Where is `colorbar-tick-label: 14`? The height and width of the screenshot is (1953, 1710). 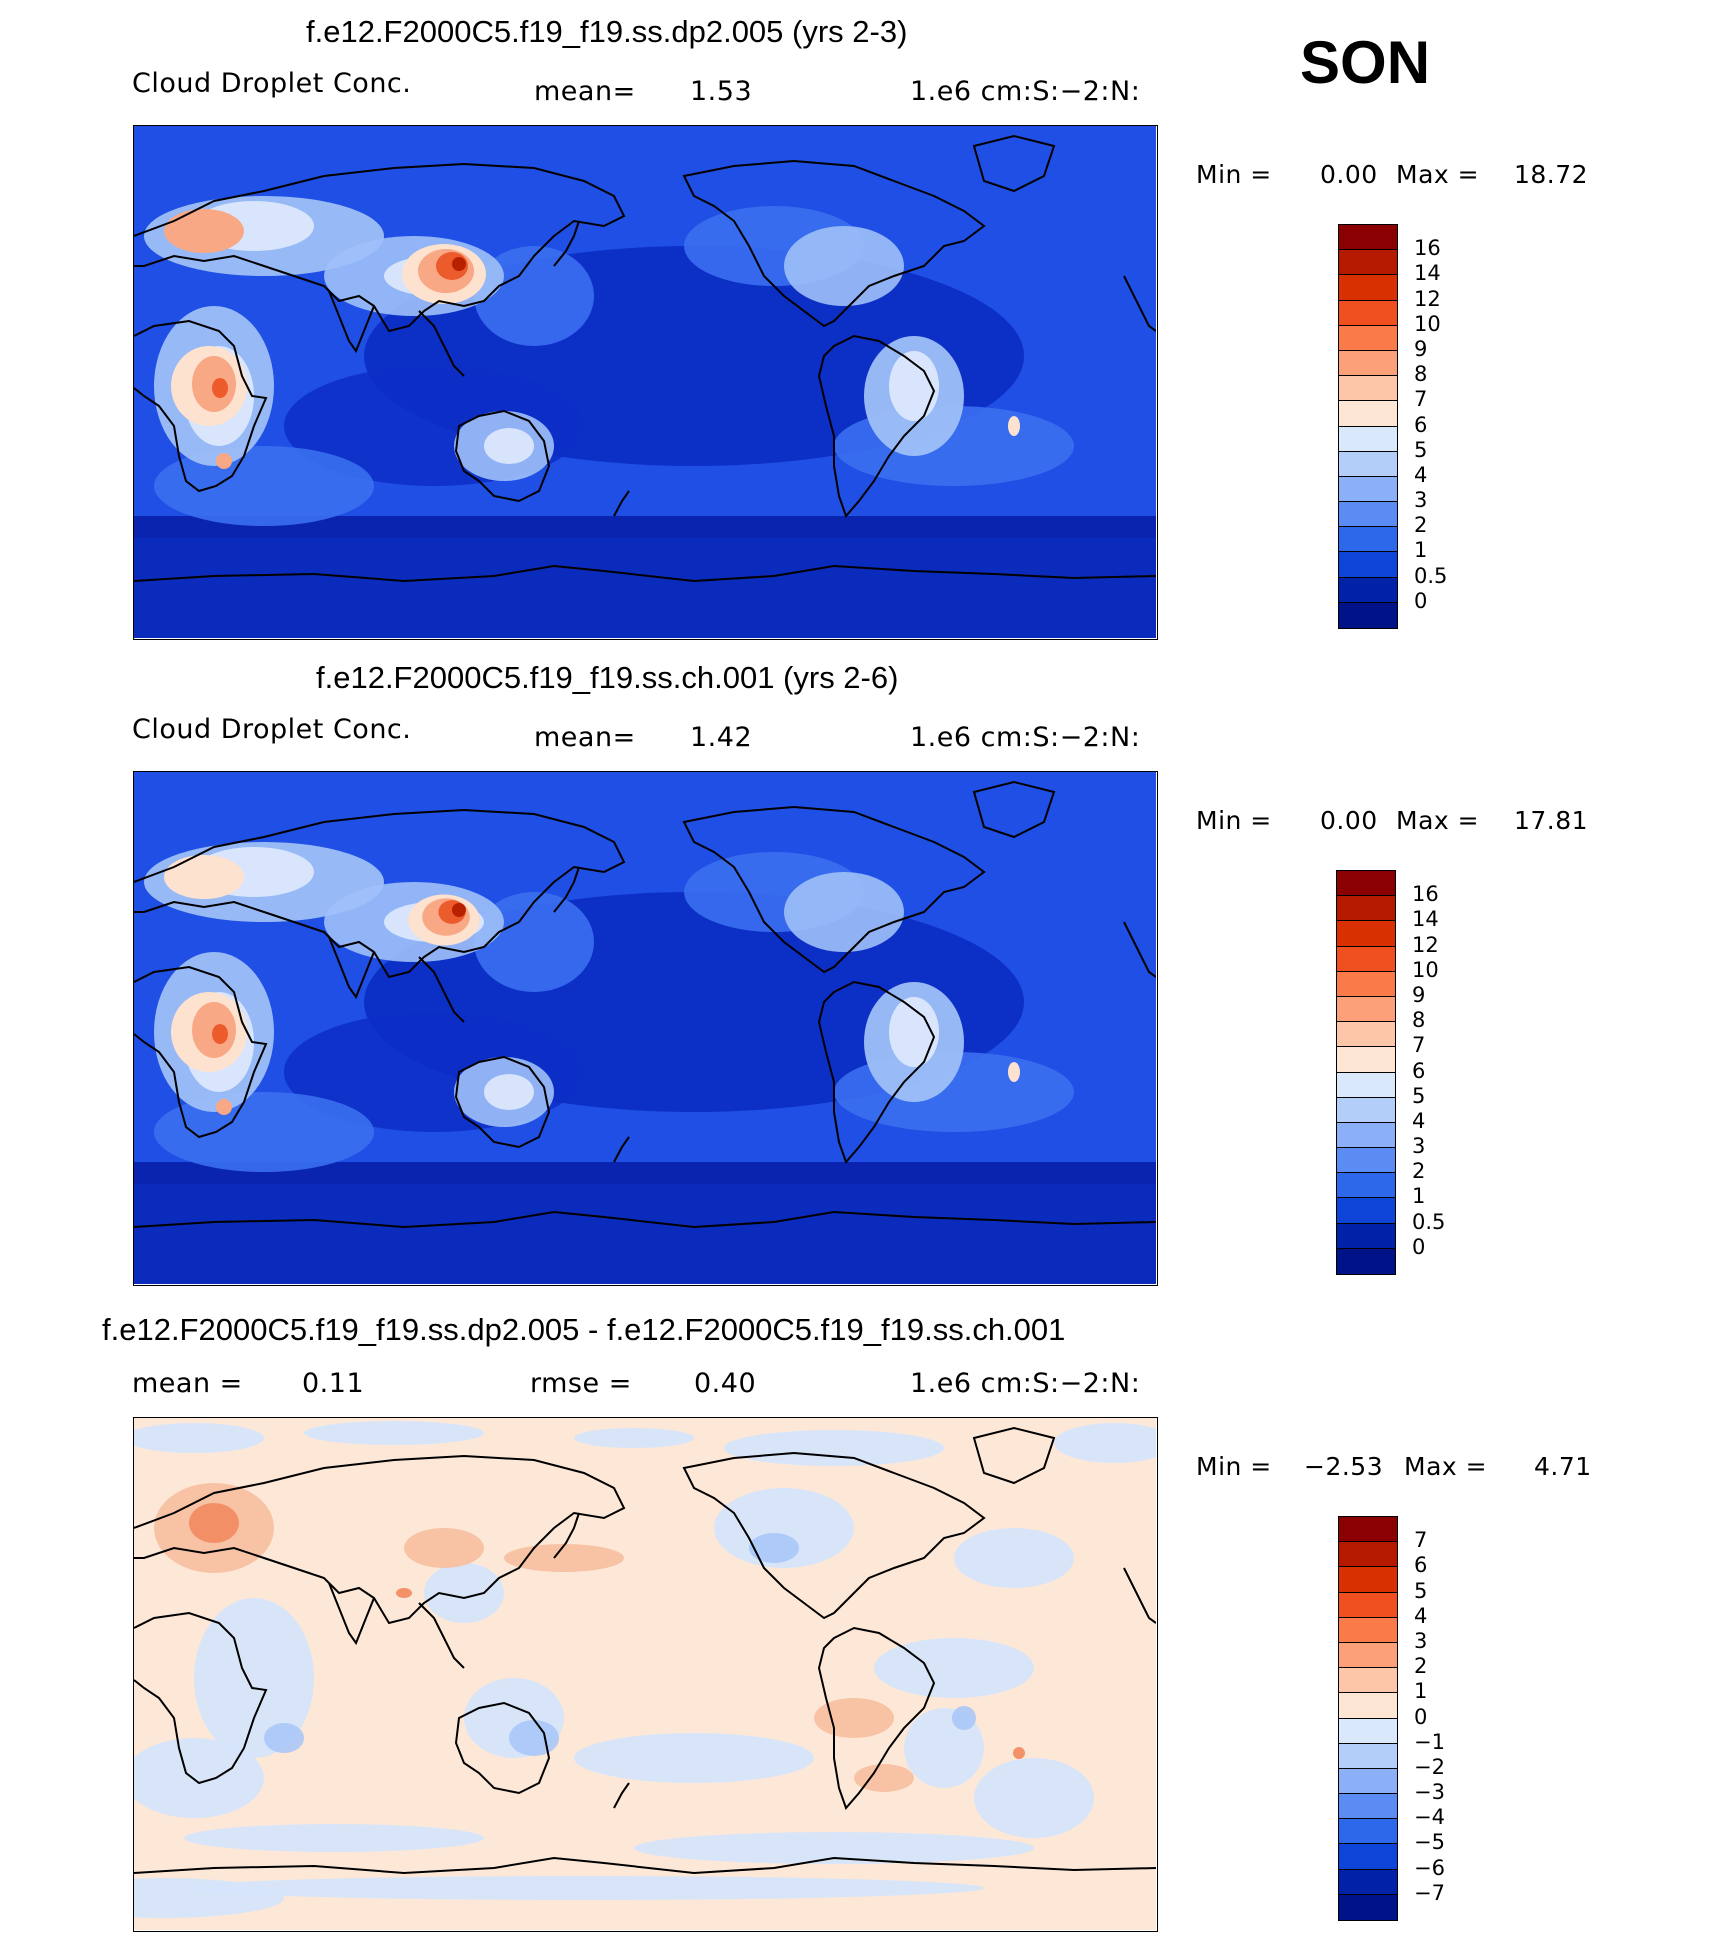 colorbar-tick-label: 14 is located at coordinates (1427, 273).